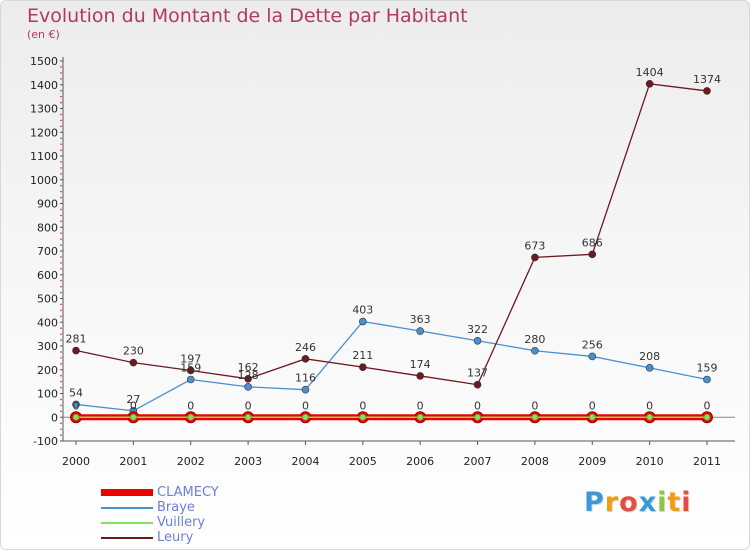 The height and width of the screenshot is (550, 750). Describe the element at coordinates (362, 355) in the screenshot. I see `data-label-leury: 211` at that location.